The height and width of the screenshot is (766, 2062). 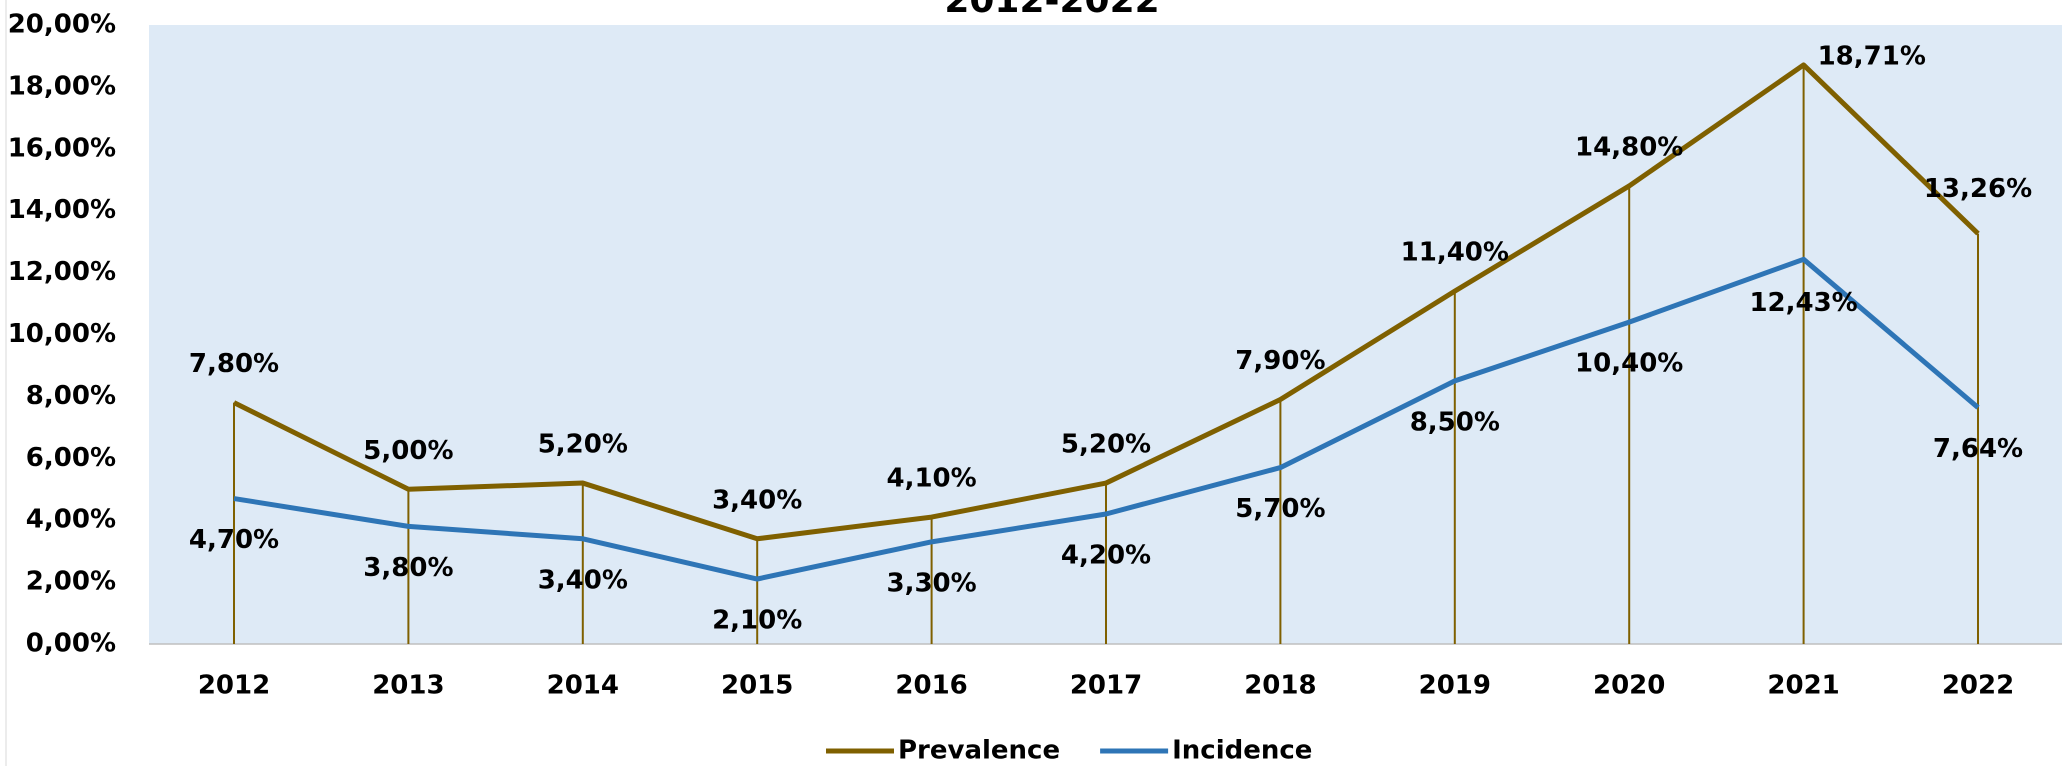 What do you see at coordinates (1629, 364) in the screenshot?
I see `data-label: 10,40%` at bounding box center [1629, 364].